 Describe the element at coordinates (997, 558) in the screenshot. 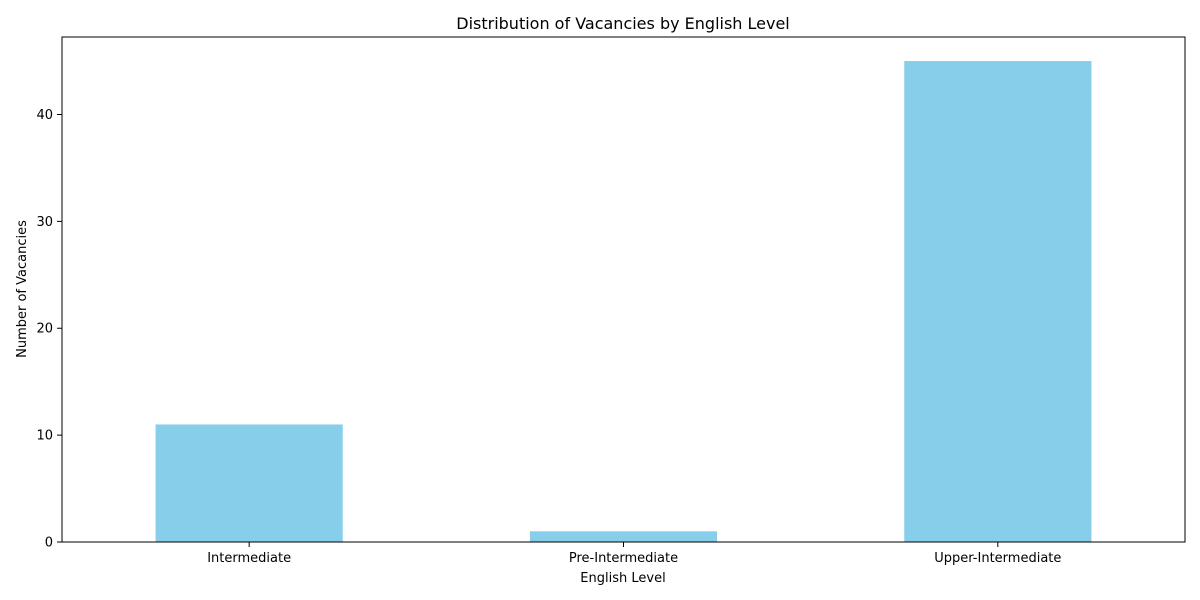

I see `x-tick-label: Upper-Intermediate` at that location.